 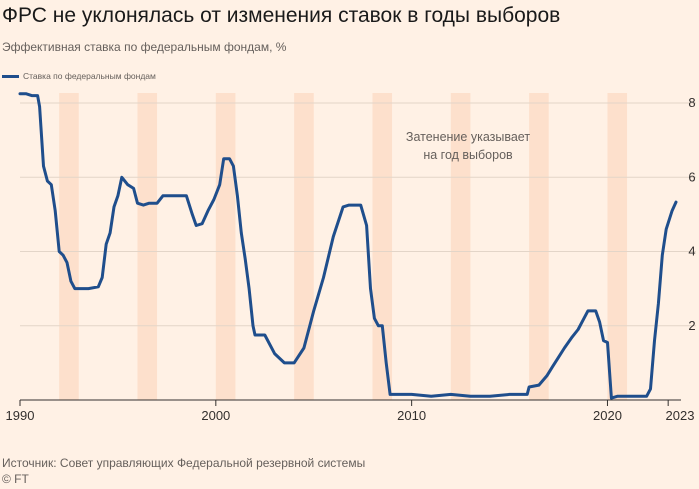 I want to click on y-tick-label-2: 2, so click(x=691, y=325).